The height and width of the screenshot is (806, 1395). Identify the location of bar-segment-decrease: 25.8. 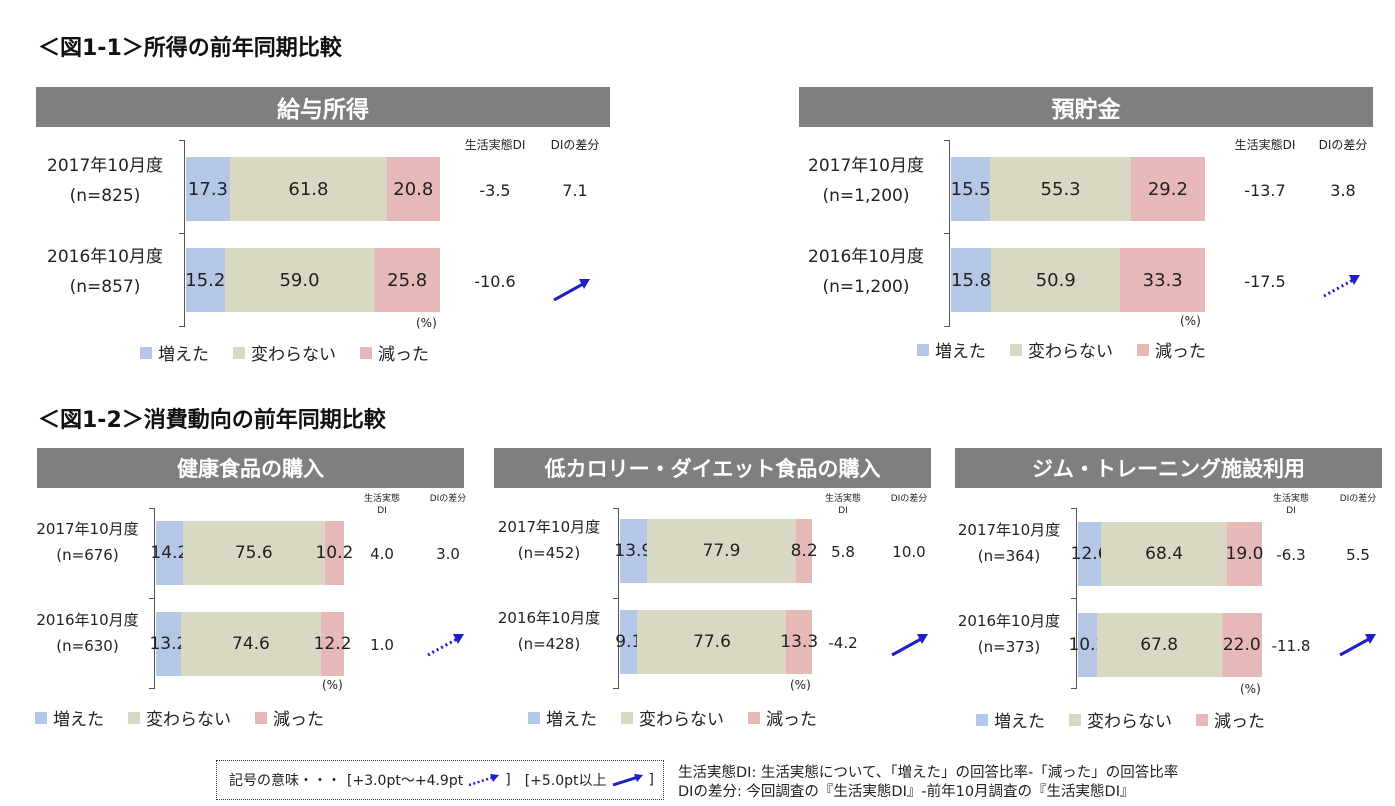
(407, 280).